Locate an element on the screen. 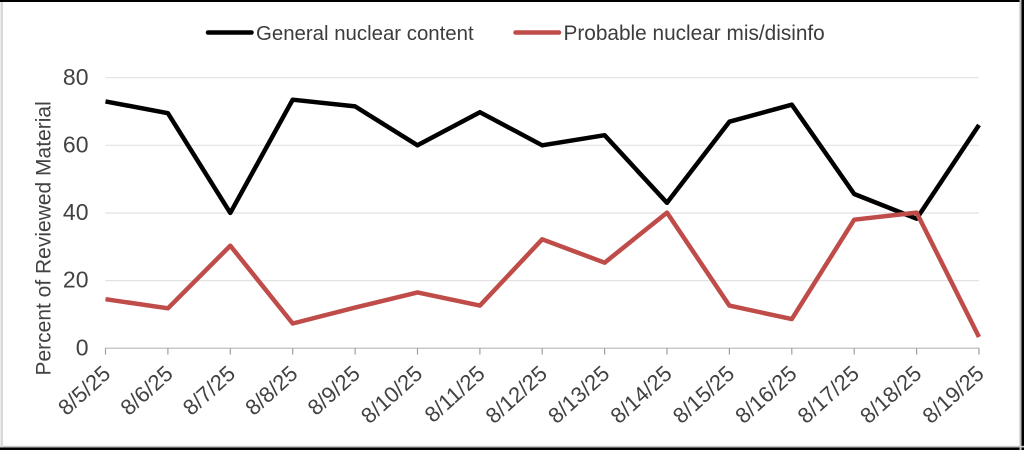 This screenshot has height=450, width=1024. svg-text: 60 is located at coordinates (76, 144).